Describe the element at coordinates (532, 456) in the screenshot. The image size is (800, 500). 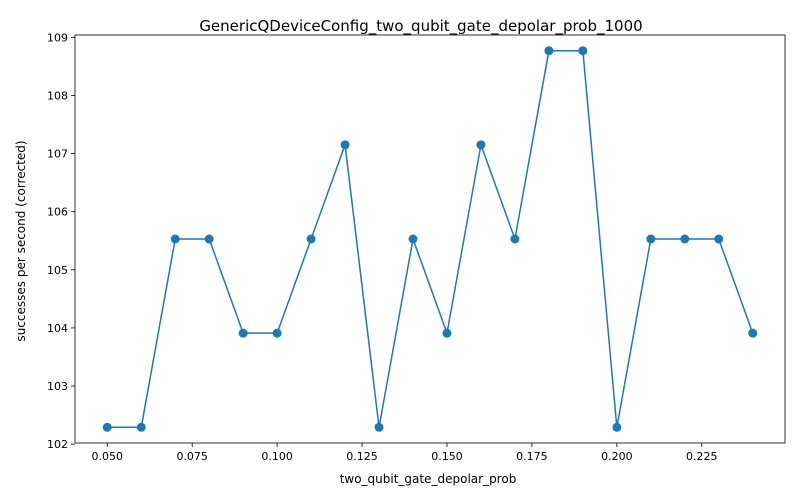
I see `x-tick-label: 0.175` at that location.